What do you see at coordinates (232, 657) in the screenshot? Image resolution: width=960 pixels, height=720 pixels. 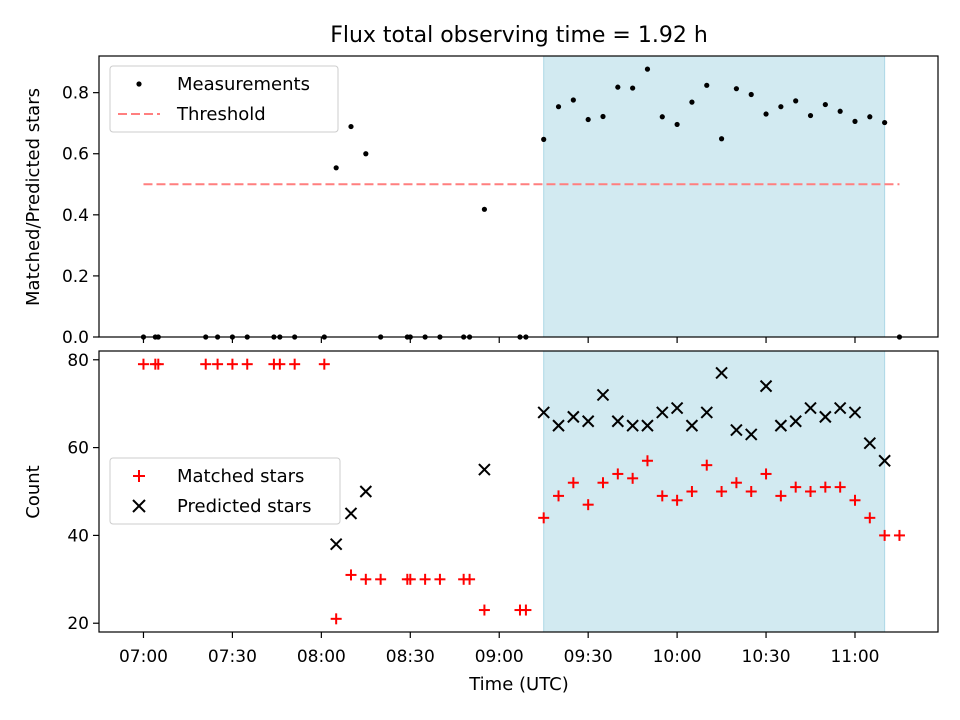 I see `x-tick-label: 07:30` at bounding box center [232, 657].